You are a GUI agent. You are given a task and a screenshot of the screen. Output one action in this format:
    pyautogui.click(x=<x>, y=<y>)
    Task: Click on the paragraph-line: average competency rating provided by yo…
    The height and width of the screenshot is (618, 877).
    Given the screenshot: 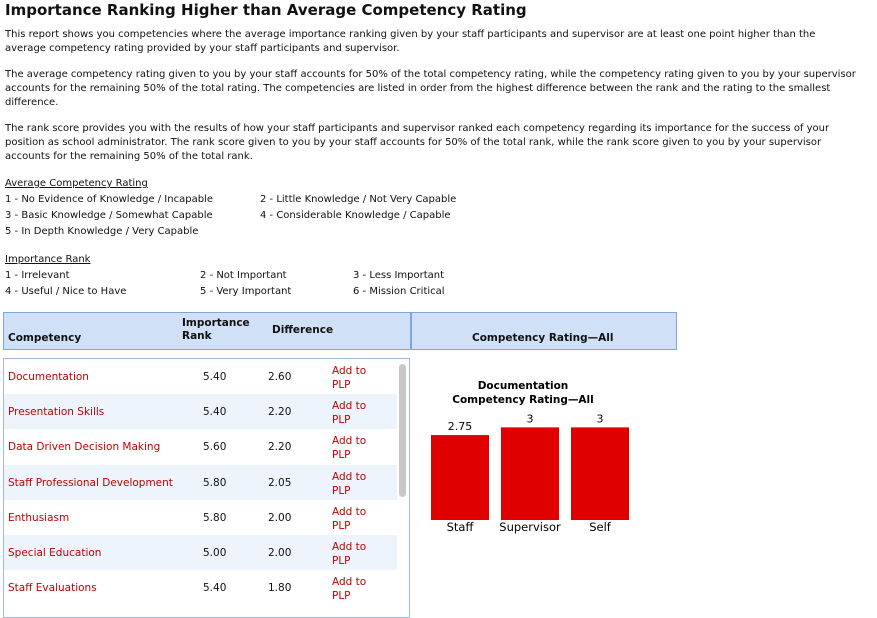 What is the action you would take?
    pyautogui.click(x=202, y=48)
    